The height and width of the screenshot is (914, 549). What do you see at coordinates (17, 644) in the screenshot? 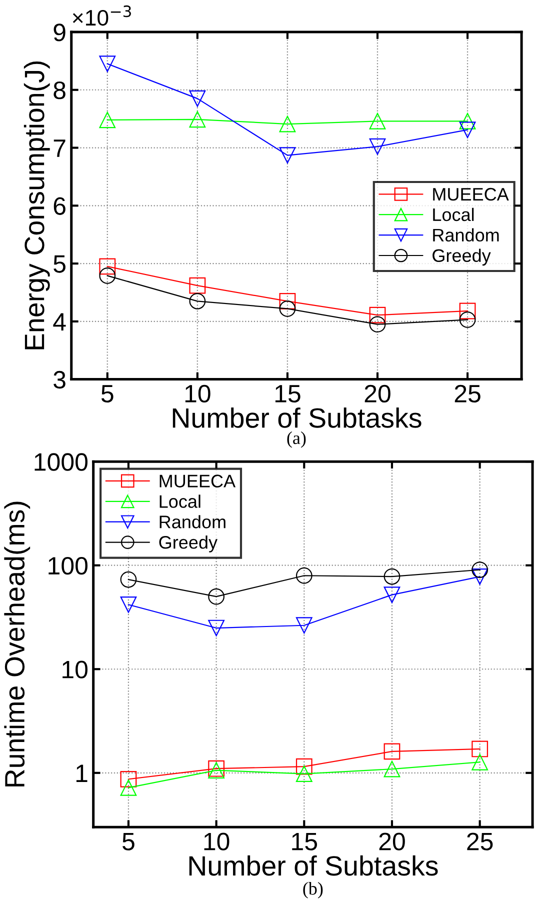
I see `y-axis-title: Runtime Overhead(ms)` at bounding box center [17, 644].